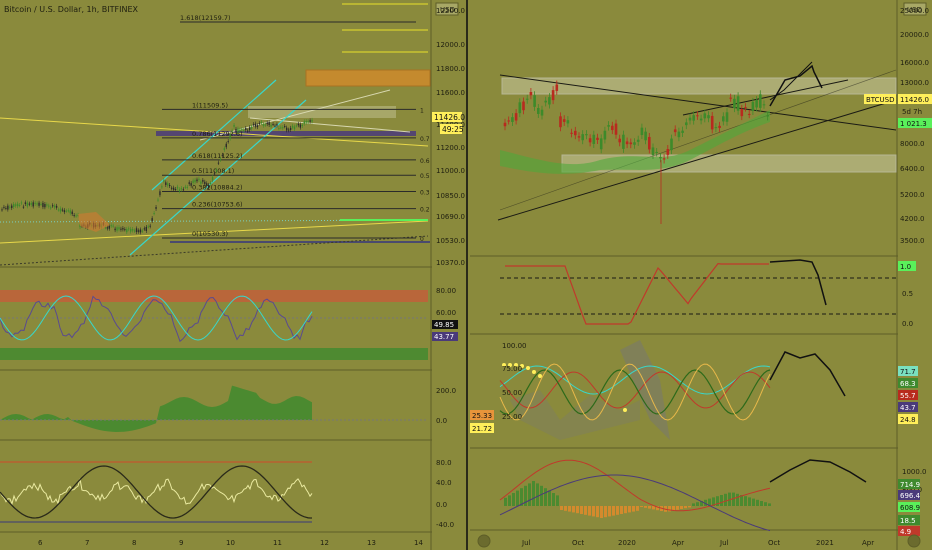 The width and height of the screenshot is (932, 550). What do you see at coordinates (909, 507) in the screenshot?
I see `rosc3-value-box` at bounding box center [909, 507].